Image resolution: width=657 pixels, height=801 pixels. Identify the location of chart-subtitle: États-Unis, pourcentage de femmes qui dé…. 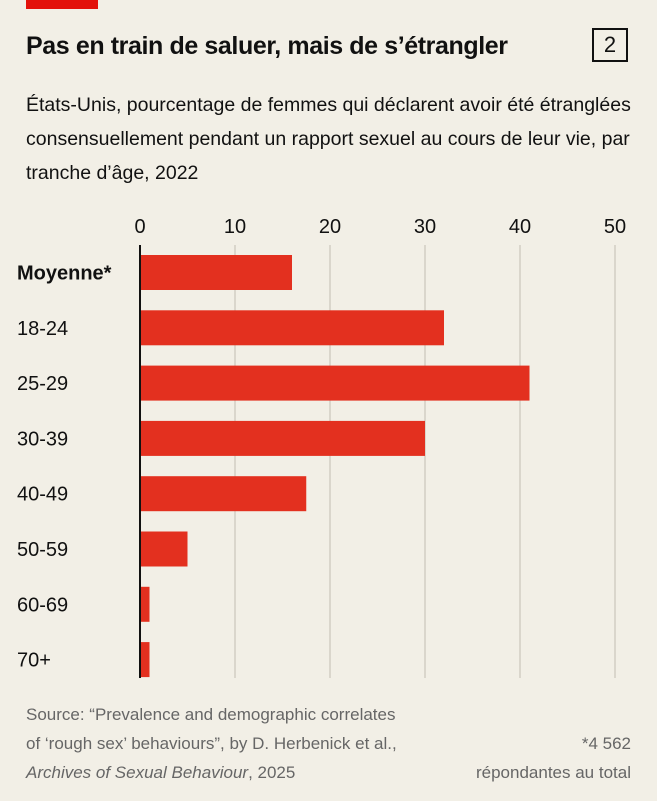
(328, 139).